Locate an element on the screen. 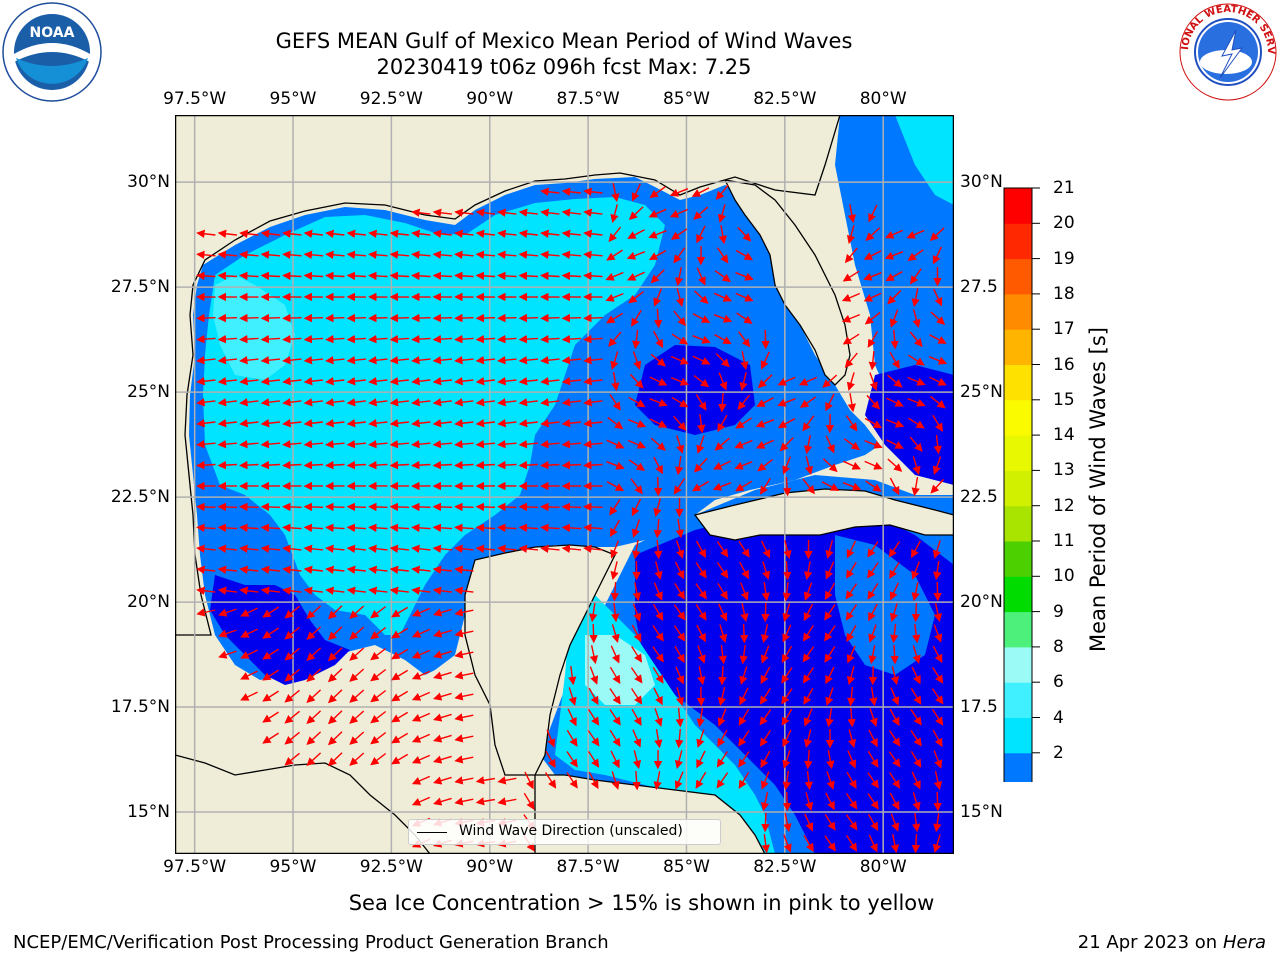 This screenshot has width=1280, height=960. lat-tick-left: 17.5°N is located at coordinates (140, 707).